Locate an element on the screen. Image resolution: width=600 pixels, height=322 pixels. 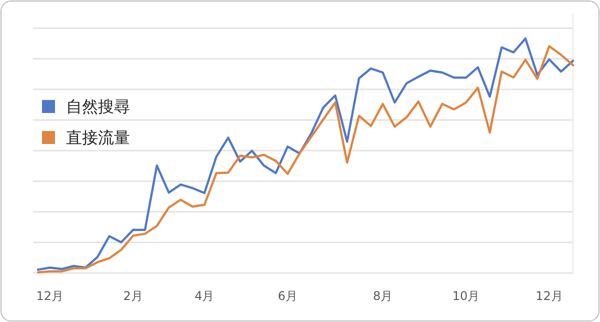
legend-label: 直接流量 is located at coordinates (98, 137).